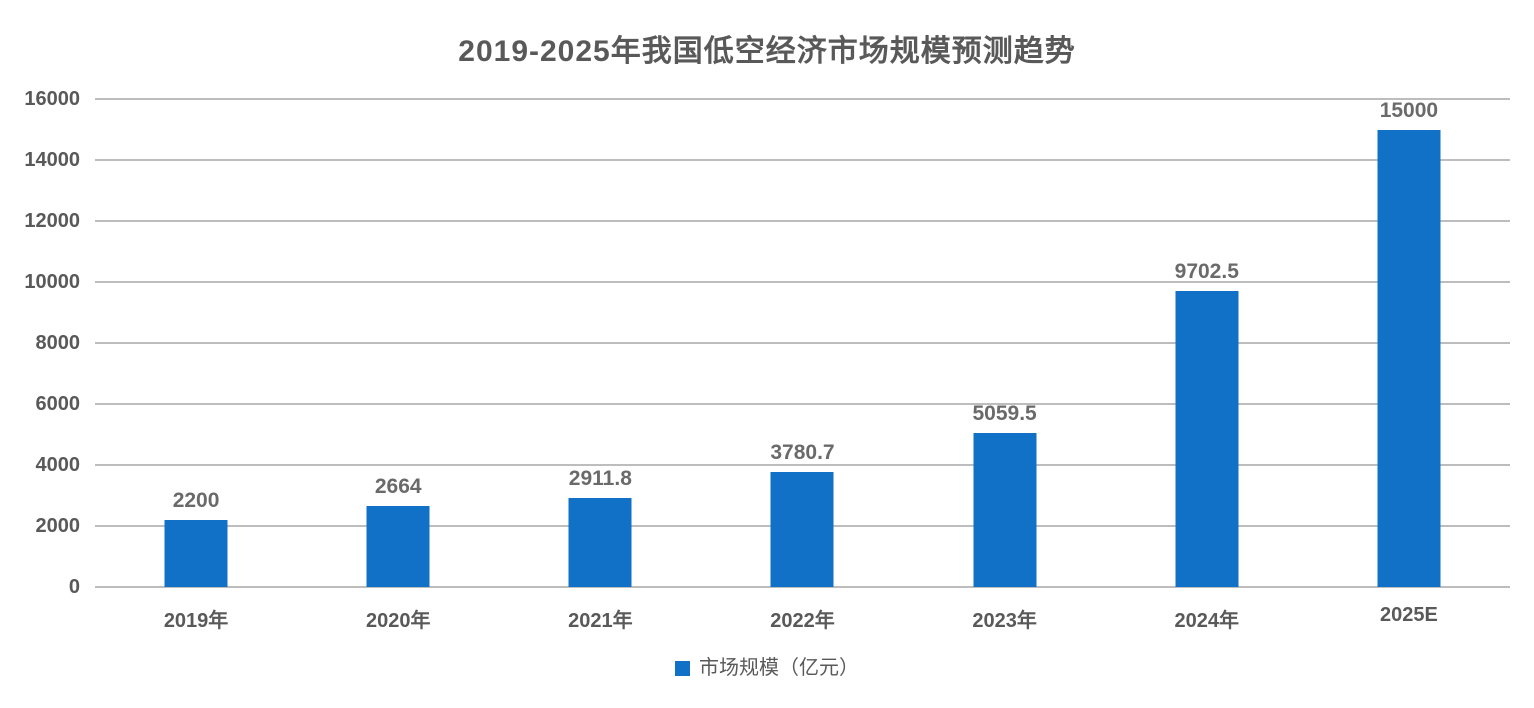 The width and height of the screenshot is (1534, 708). What do you see at coordinates (58, 343) in the screenshot?
I see `y-tick-label: 8000` at bounding box center [58, 343].